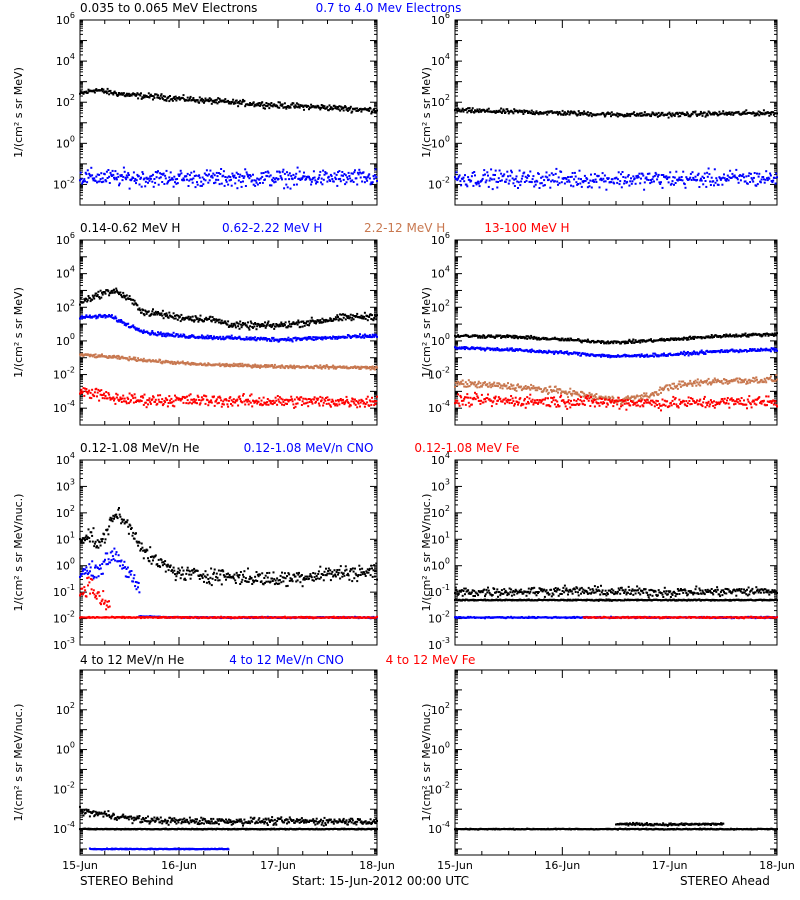 Image resolution: width=800 pixels, height=900 pixels. I want to click on y-tick-label: 10⁻², so click(439, 374).